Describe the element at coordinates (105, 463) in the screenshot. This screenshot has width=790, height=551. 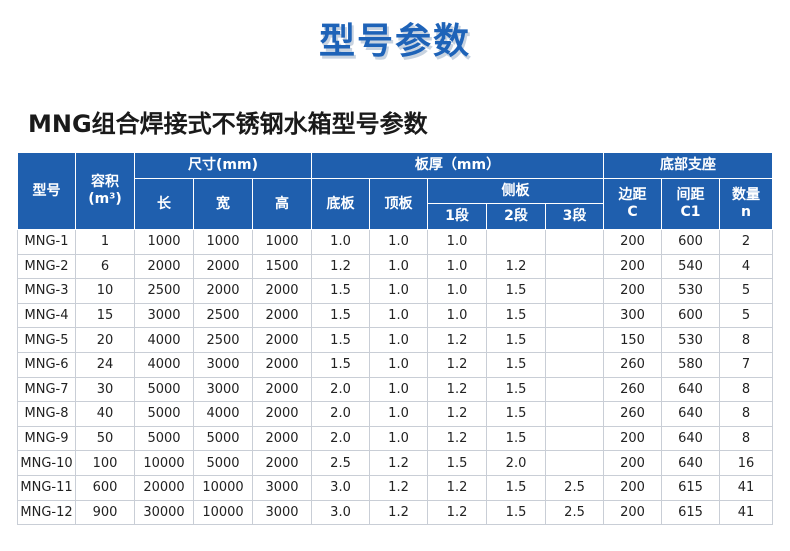
I see `data-cell: 100` at that location.